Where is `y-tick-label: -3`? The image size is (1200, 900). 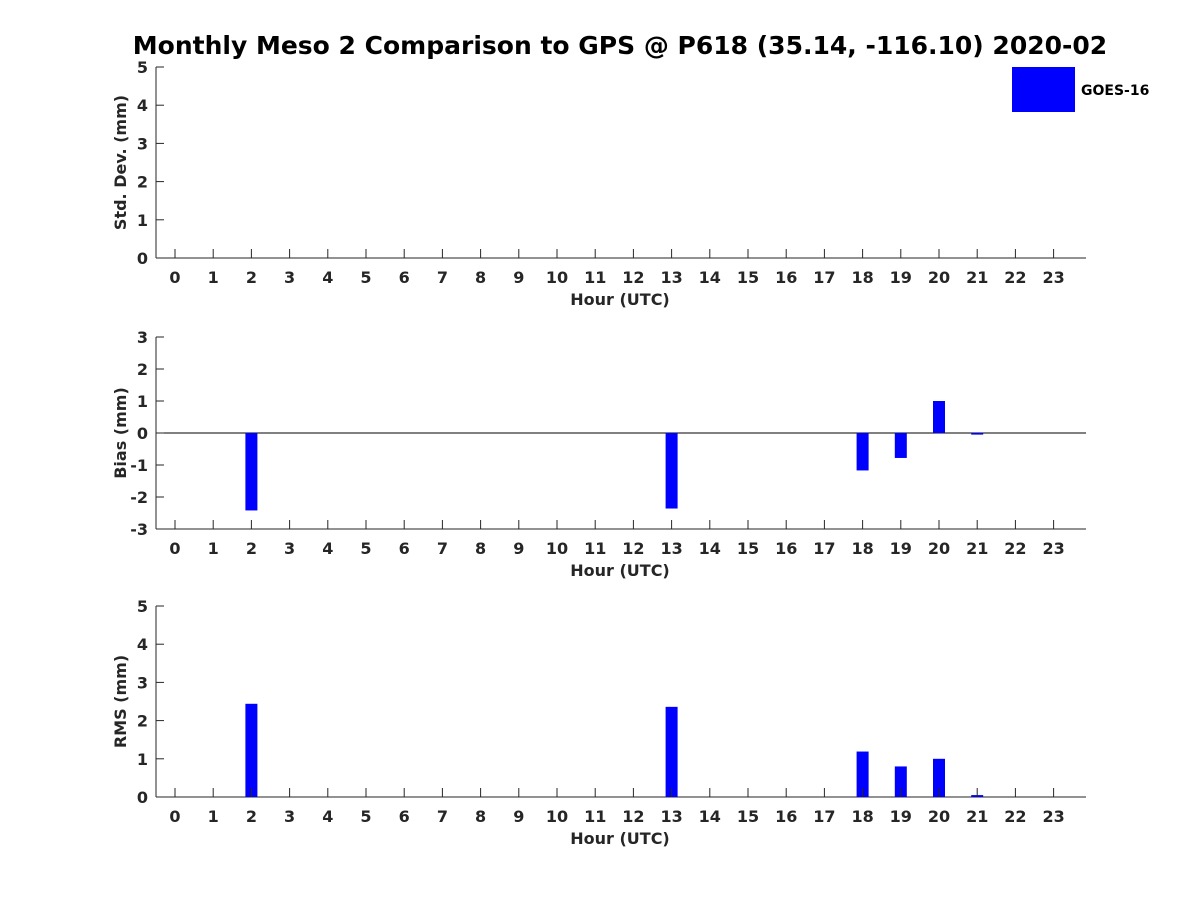 y-tick-label: -3 is located at coordinates (139, 529).